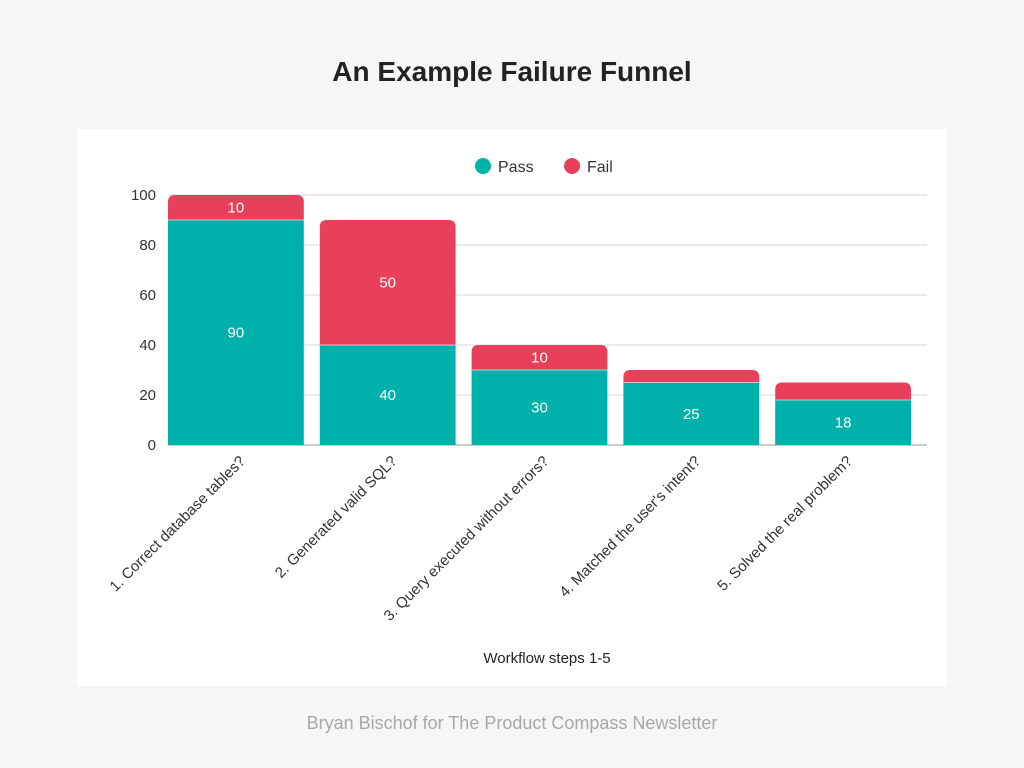 Image resolution: width=1024 pixels, height=768 pixels. I want to click on x-tick-label: 4. Matched the user's intent?, so click(630, 527).